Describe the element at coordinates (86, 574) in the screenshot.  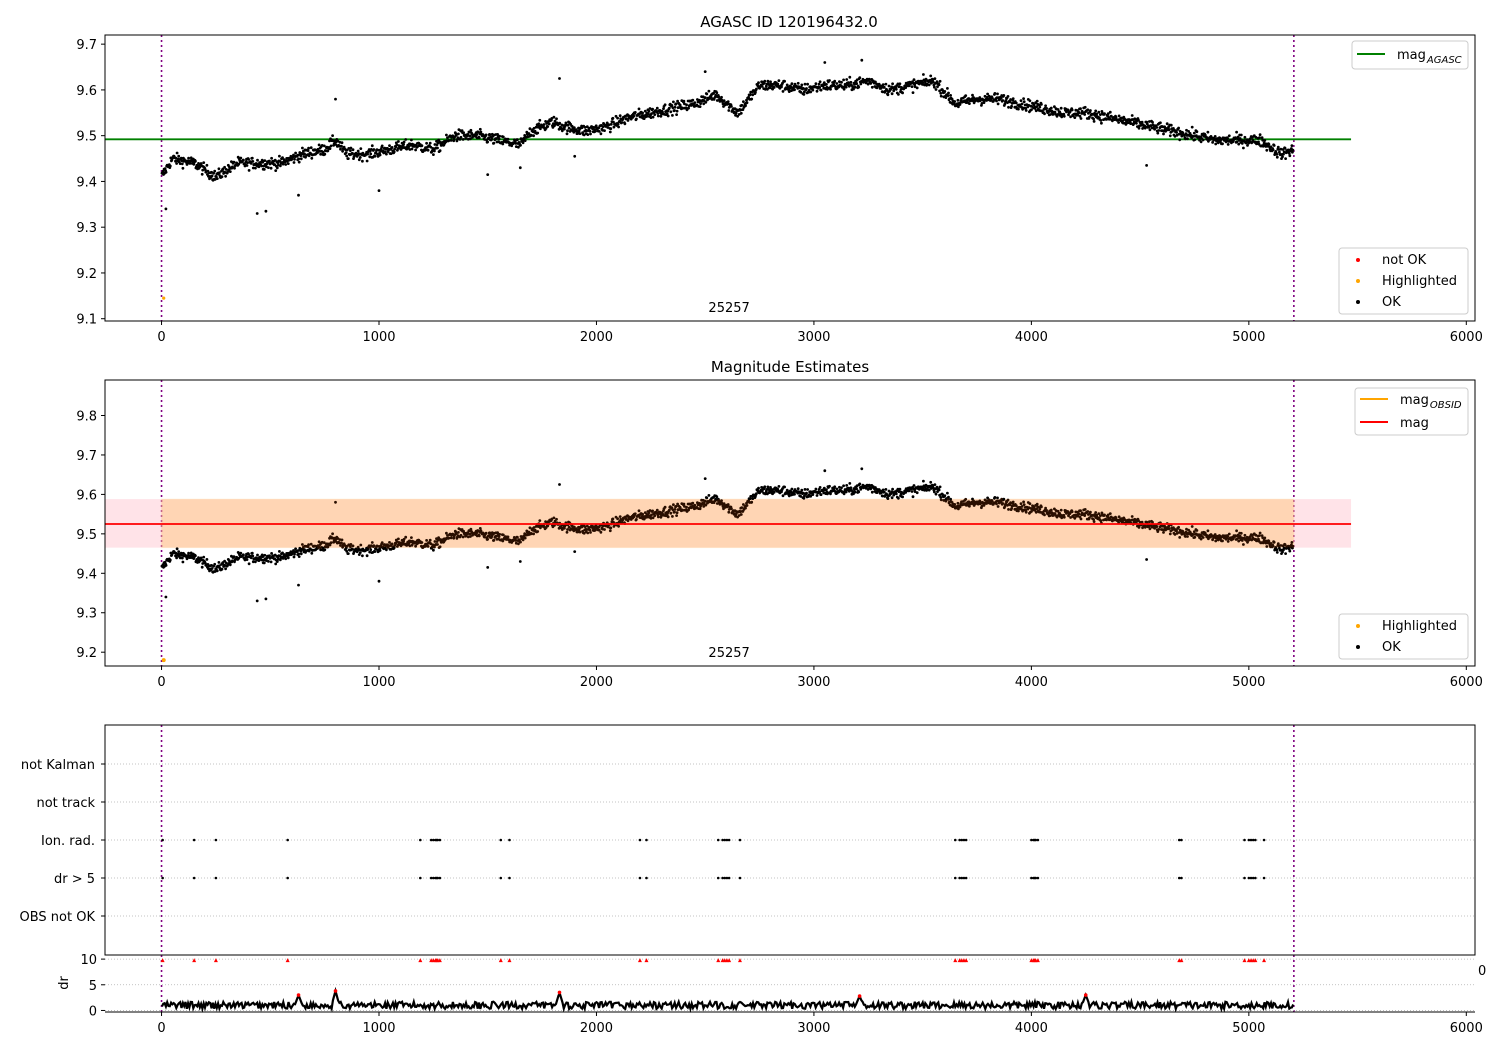
I see `estimates-ytick-label: 9.4` at that location.